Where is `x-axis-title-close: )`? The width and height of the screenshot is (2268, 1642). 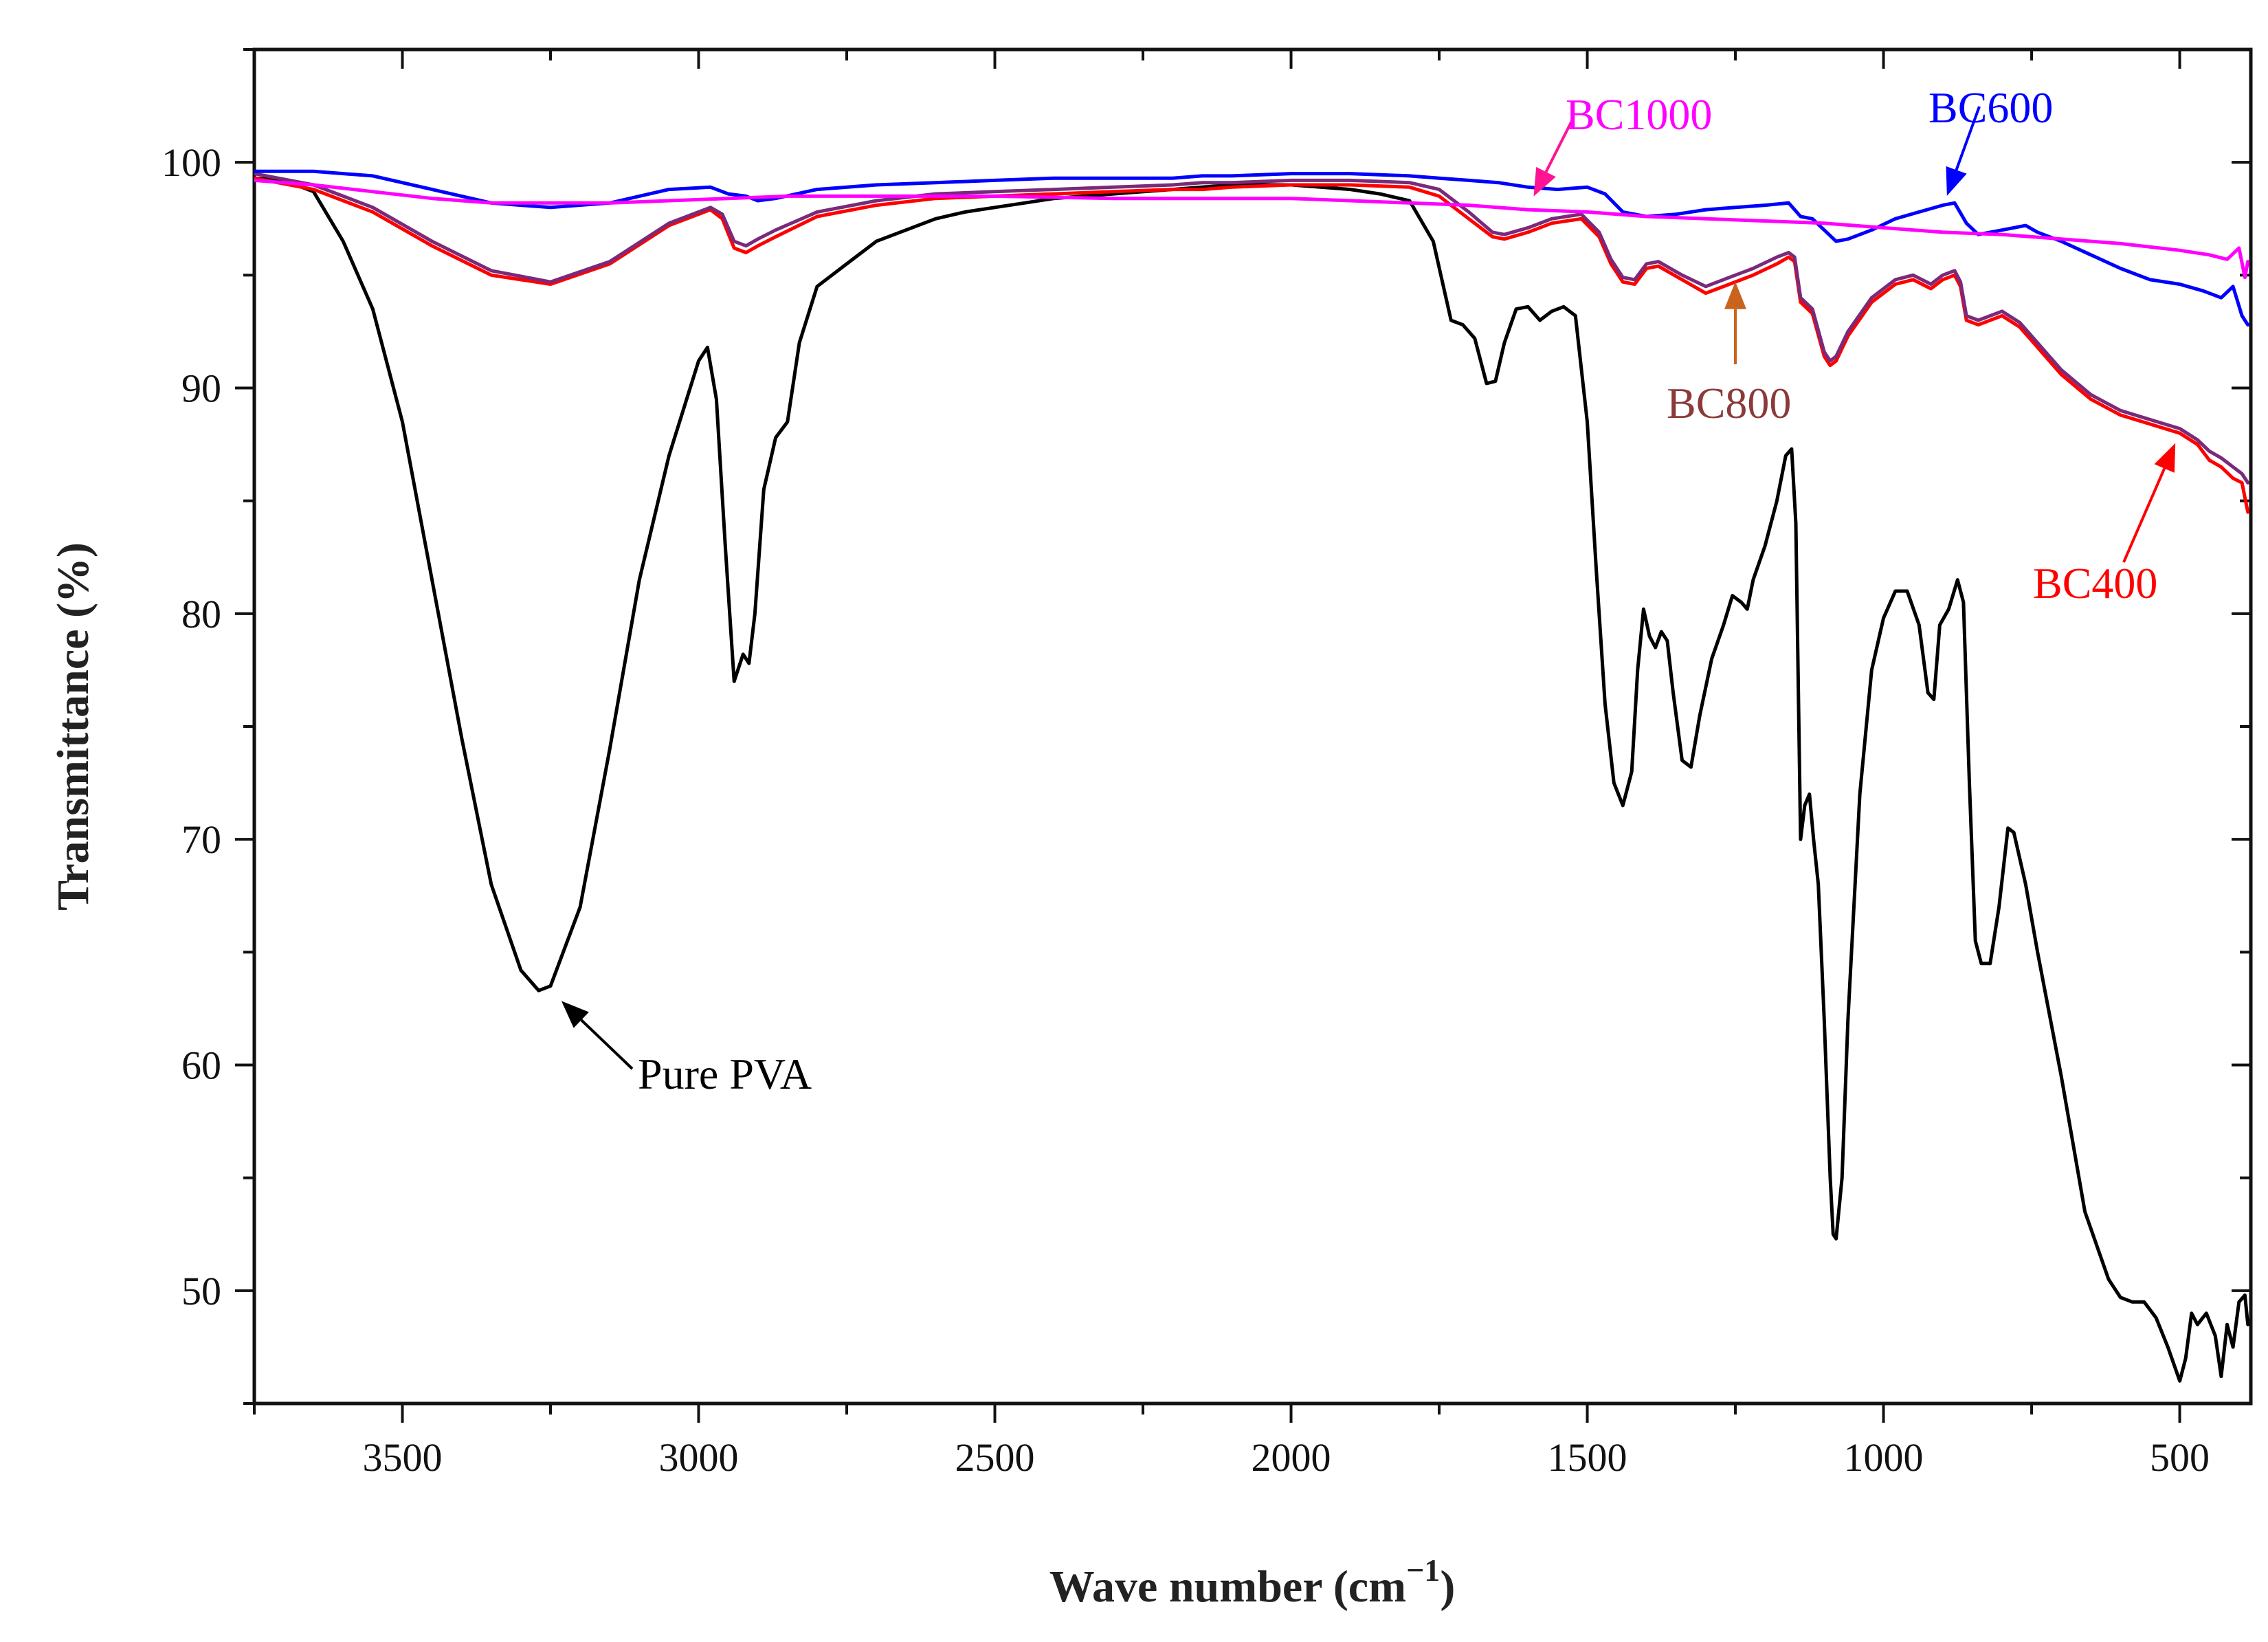
x-axis-title-close: ) is located at coordinates (1447, 1587).